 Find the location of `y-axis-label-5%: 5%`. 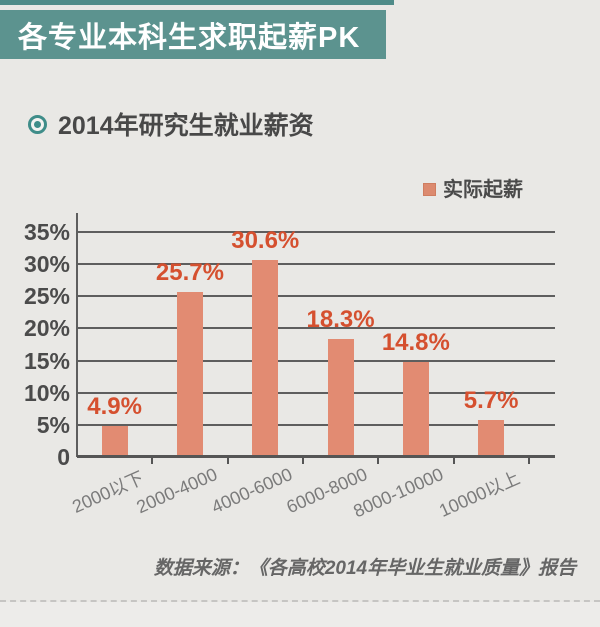

y-axis-label-5%: 5% is located at coordinates (53, 424).